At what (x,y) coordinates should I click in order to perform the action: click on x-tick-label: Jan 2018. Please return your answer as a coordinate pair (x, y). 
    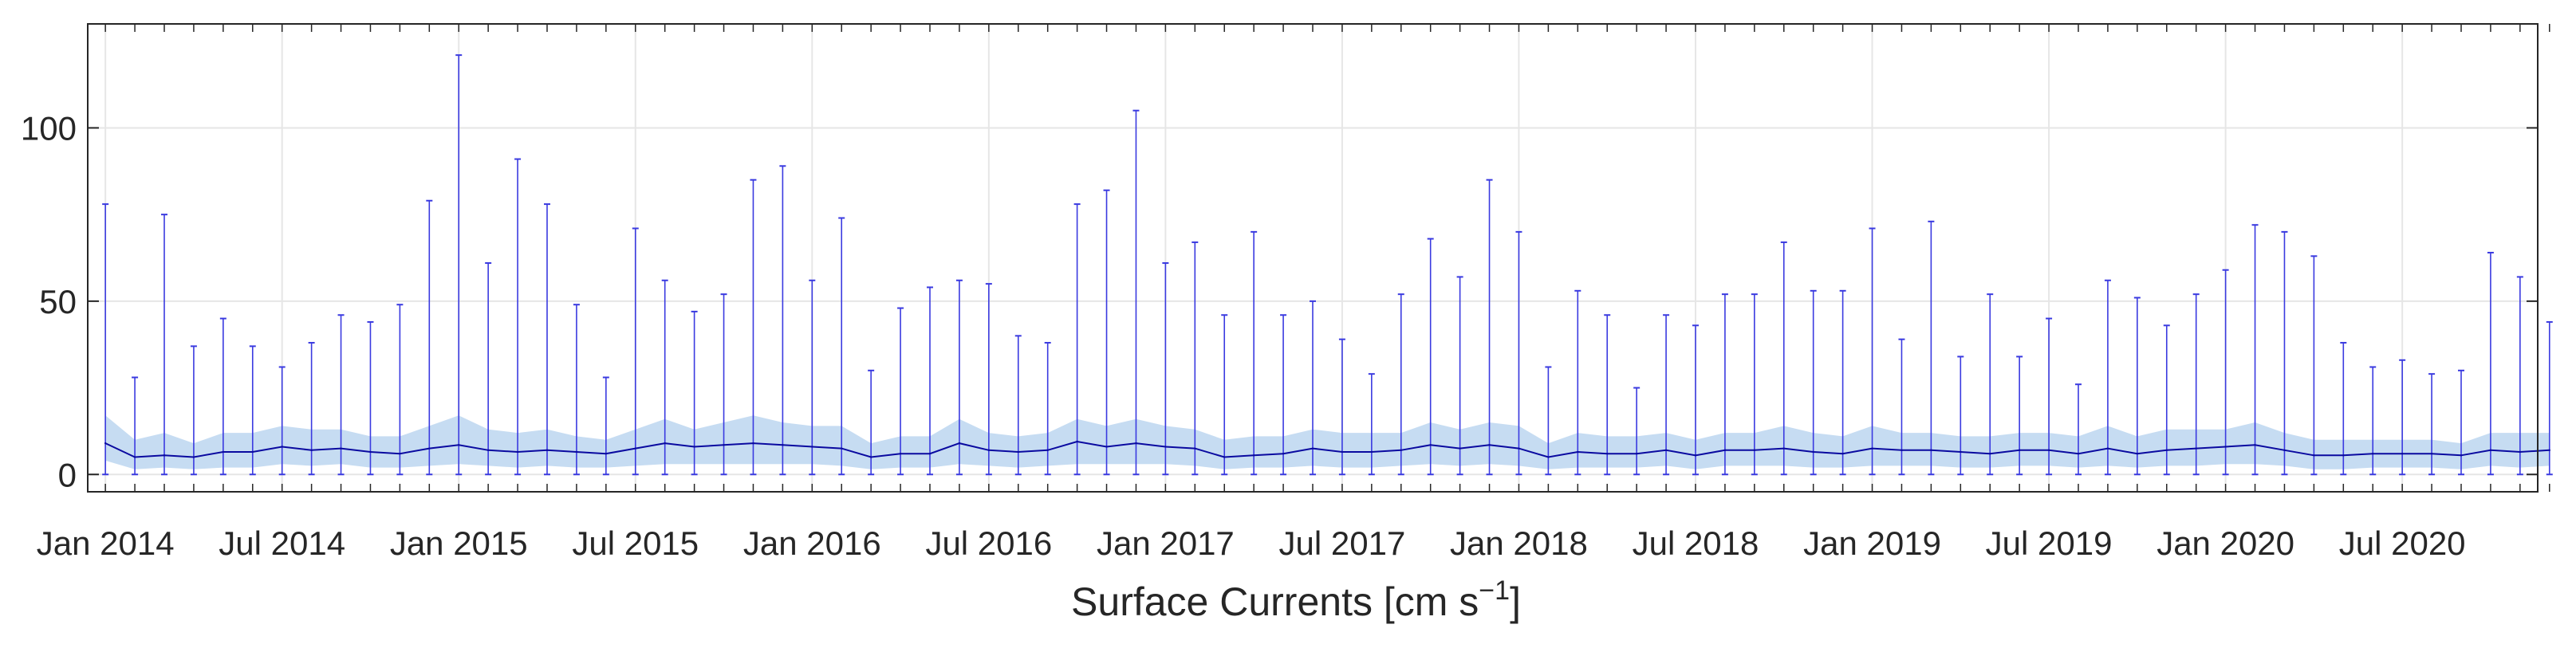
    Looking at the image, I should click on (1519, 543).